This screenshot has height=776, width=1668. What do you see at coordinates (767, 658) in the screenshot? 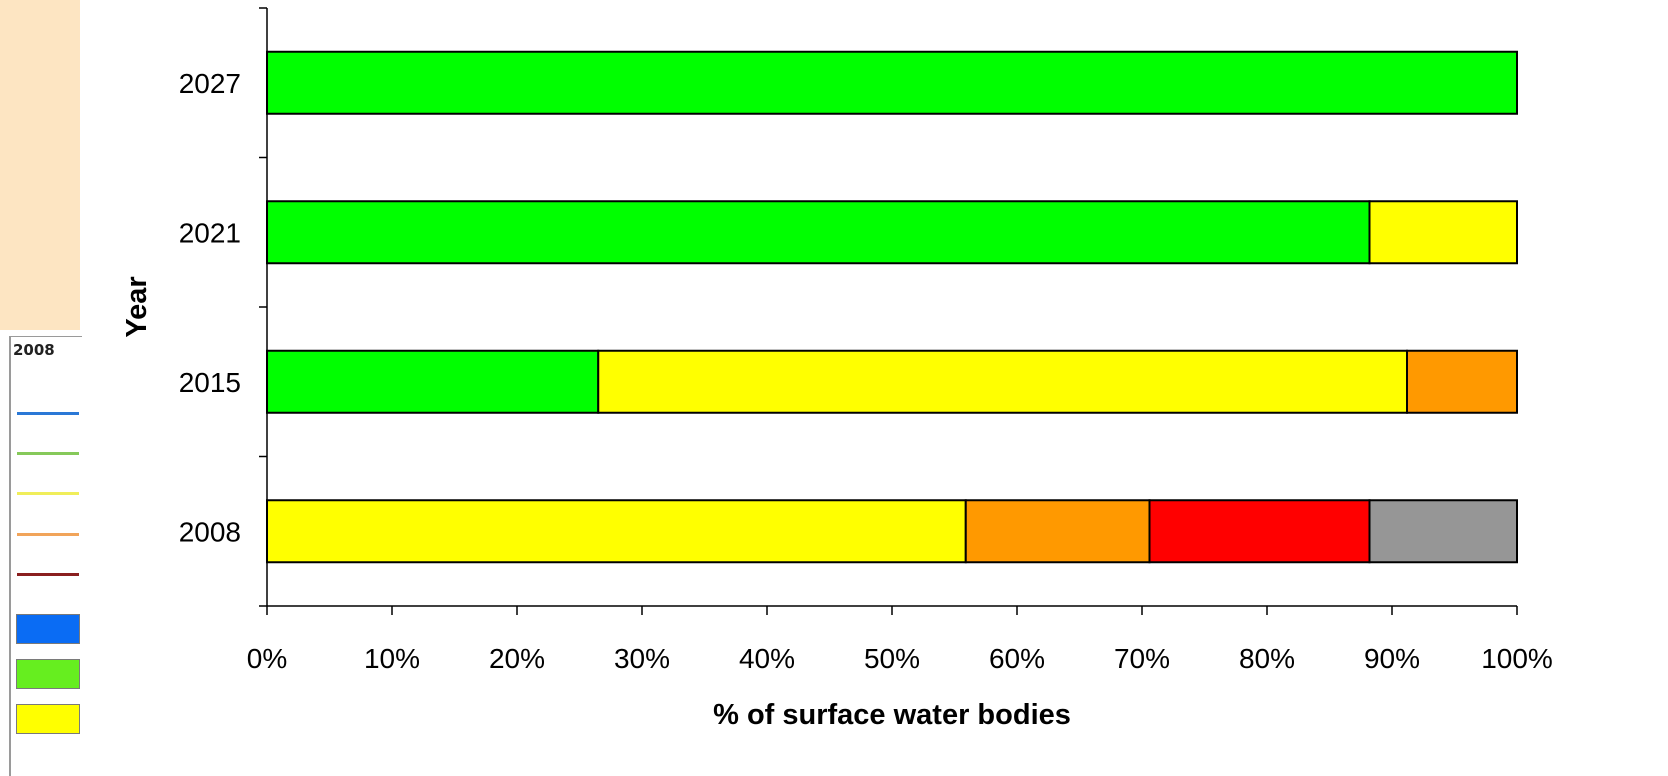
I see `x-tick-label: 40%` at bounding box center [767, 658].